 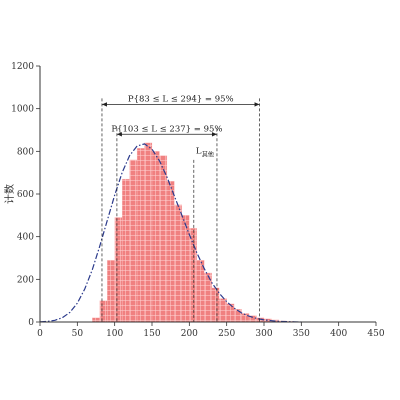 What do you see at coordinates (199, 151) in the screenshot?
I see `marker-label: L` at bounding box center [199, 151].